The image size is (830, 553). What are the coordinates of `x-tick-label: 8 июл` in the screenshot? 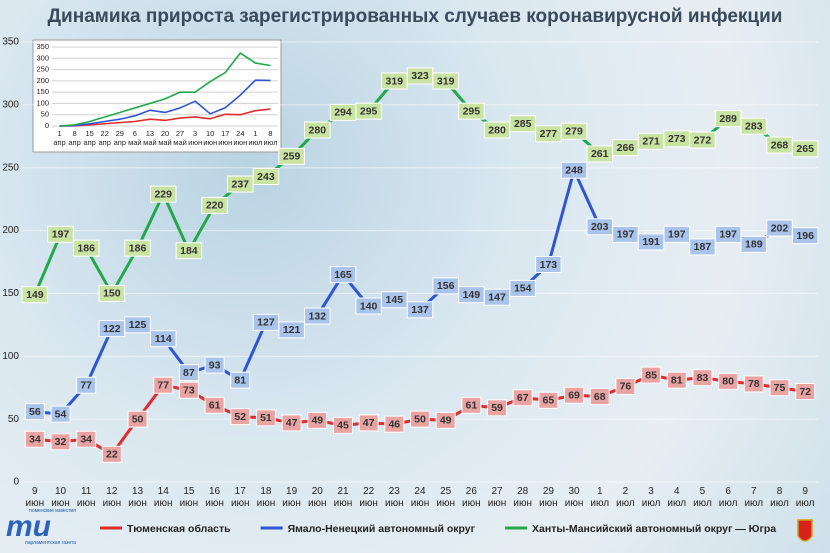 It's located at (270, 138).